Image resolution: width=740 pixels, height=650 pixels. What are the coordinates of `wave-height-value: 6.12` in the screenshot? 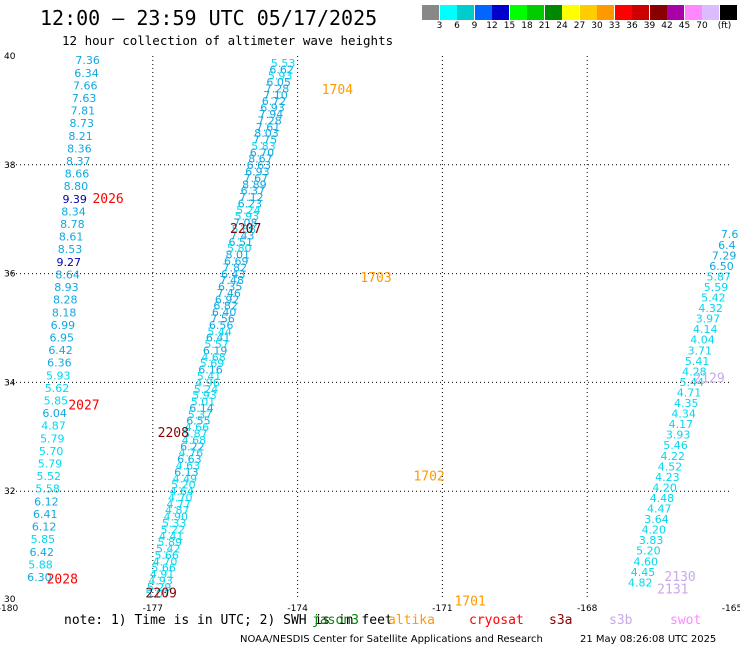 It's located at (44, 527).